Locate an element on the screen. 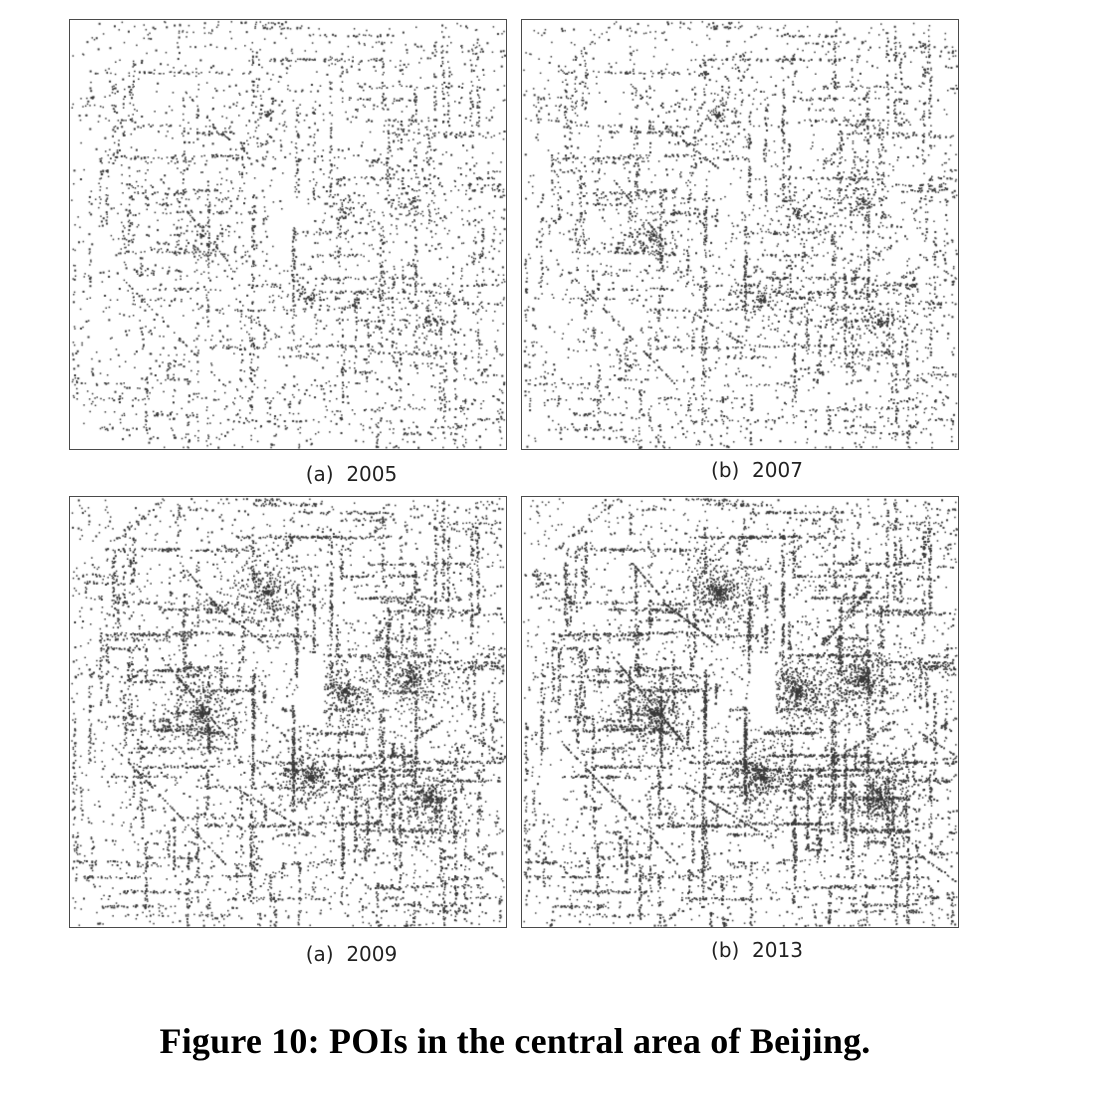 The width and height of the screenshot is (1106, 1096). panel-label-2013: (b) 2013 is located at coordinates (757, 950).